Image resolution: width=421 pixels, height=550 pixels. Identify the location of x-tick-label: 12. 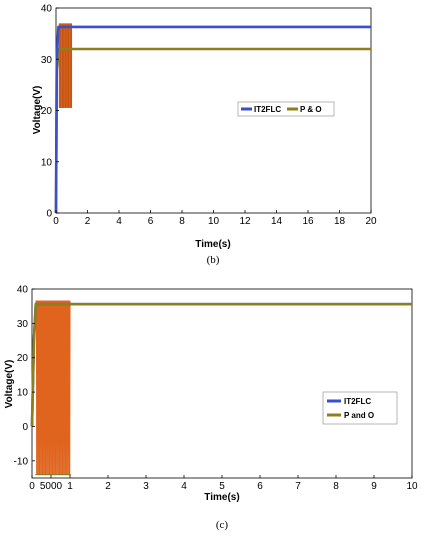
(245, 221).